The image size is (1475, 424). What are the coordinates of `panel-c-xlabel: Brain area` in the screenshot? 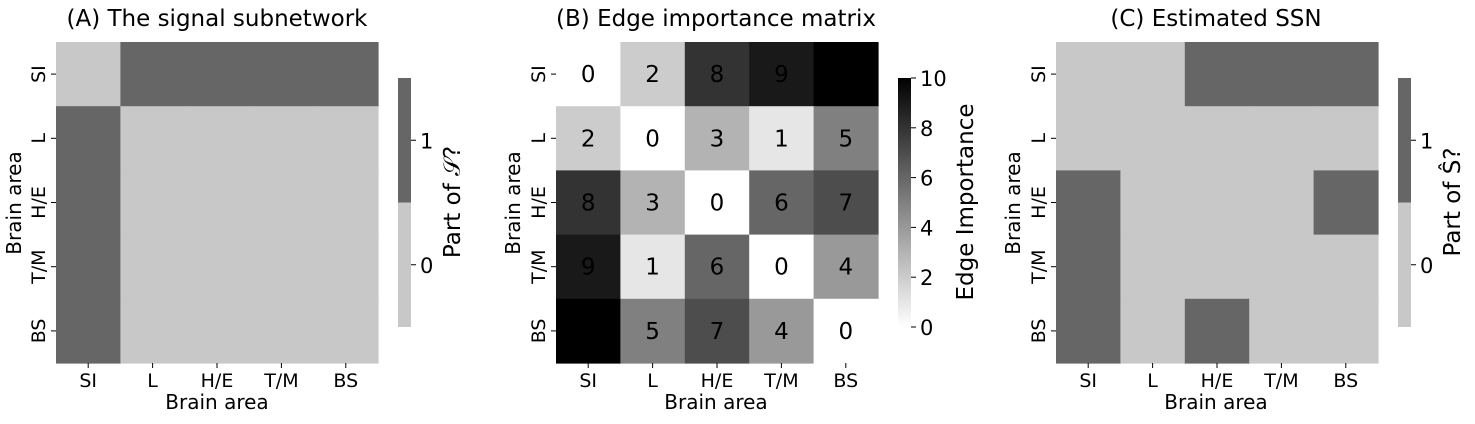 It's located at (1215, 402).